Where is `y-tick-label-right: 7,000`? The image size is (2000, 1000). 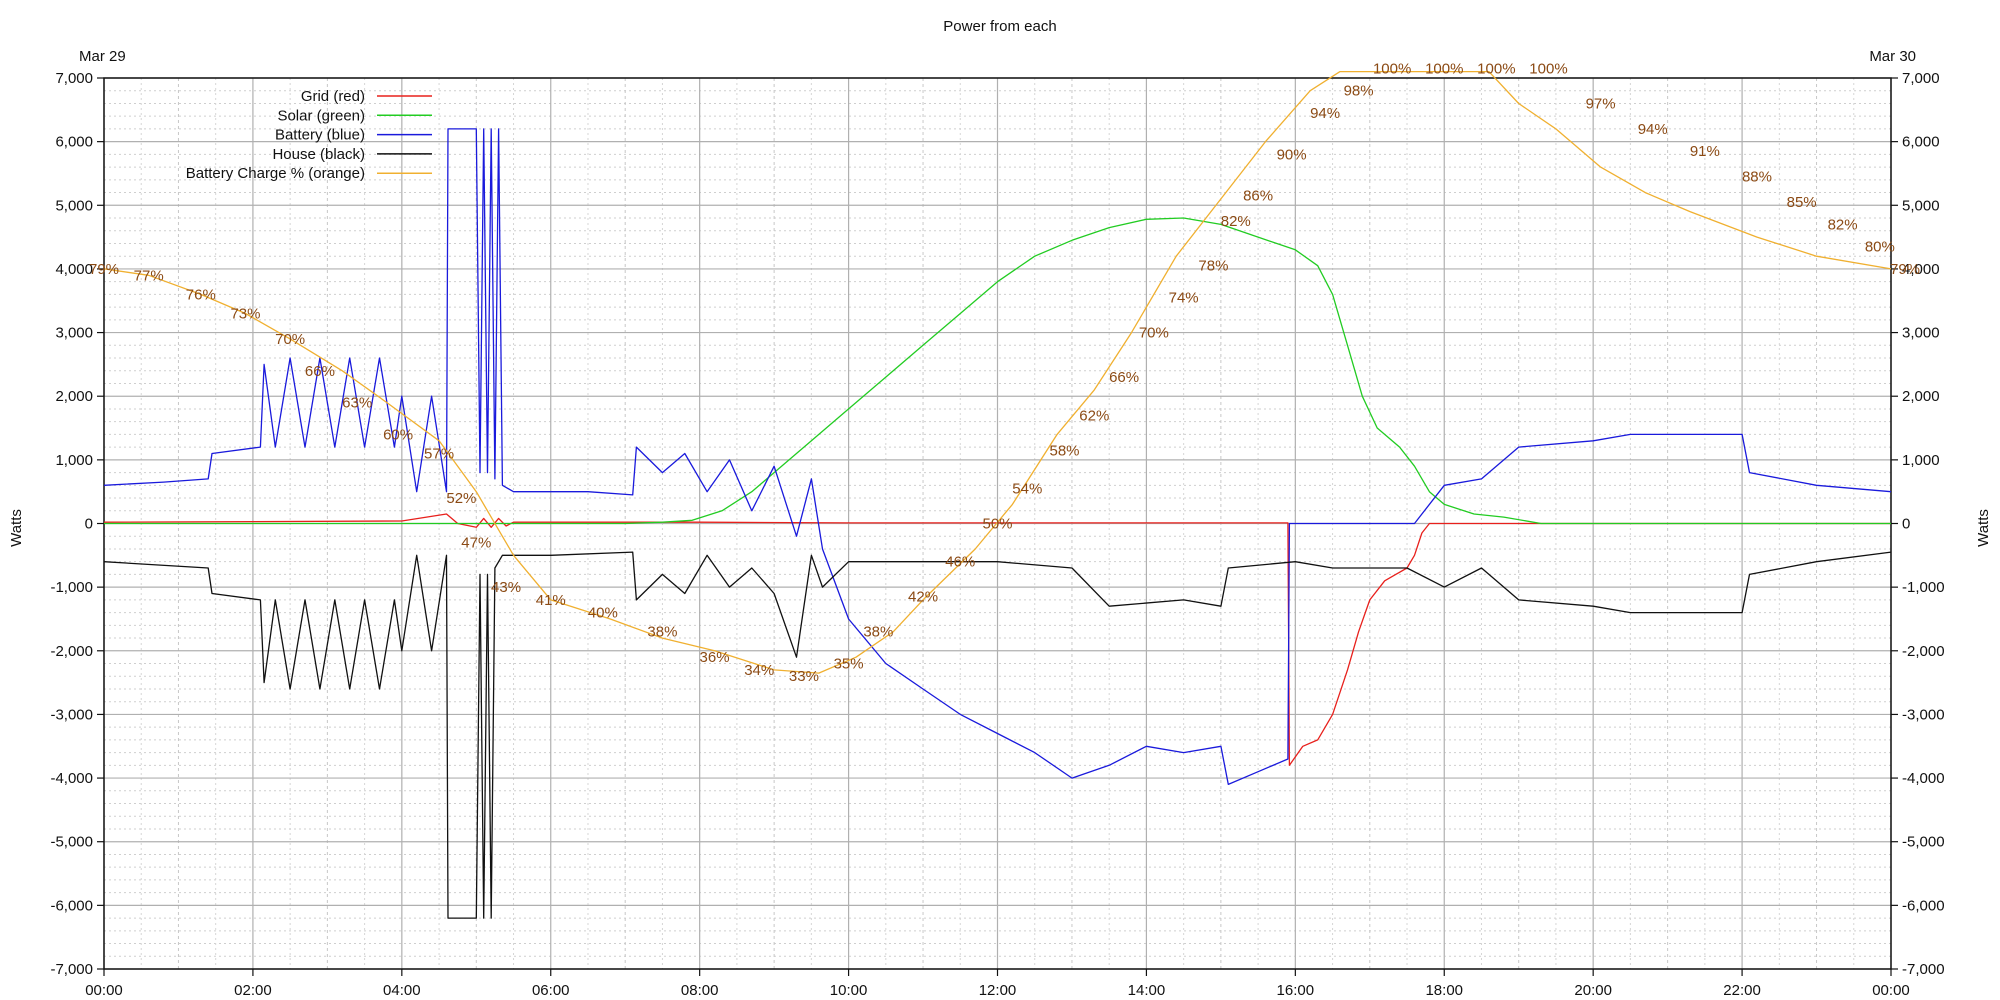 y-tick-label-right: 7,000 is located at coordinates (1921, 78).